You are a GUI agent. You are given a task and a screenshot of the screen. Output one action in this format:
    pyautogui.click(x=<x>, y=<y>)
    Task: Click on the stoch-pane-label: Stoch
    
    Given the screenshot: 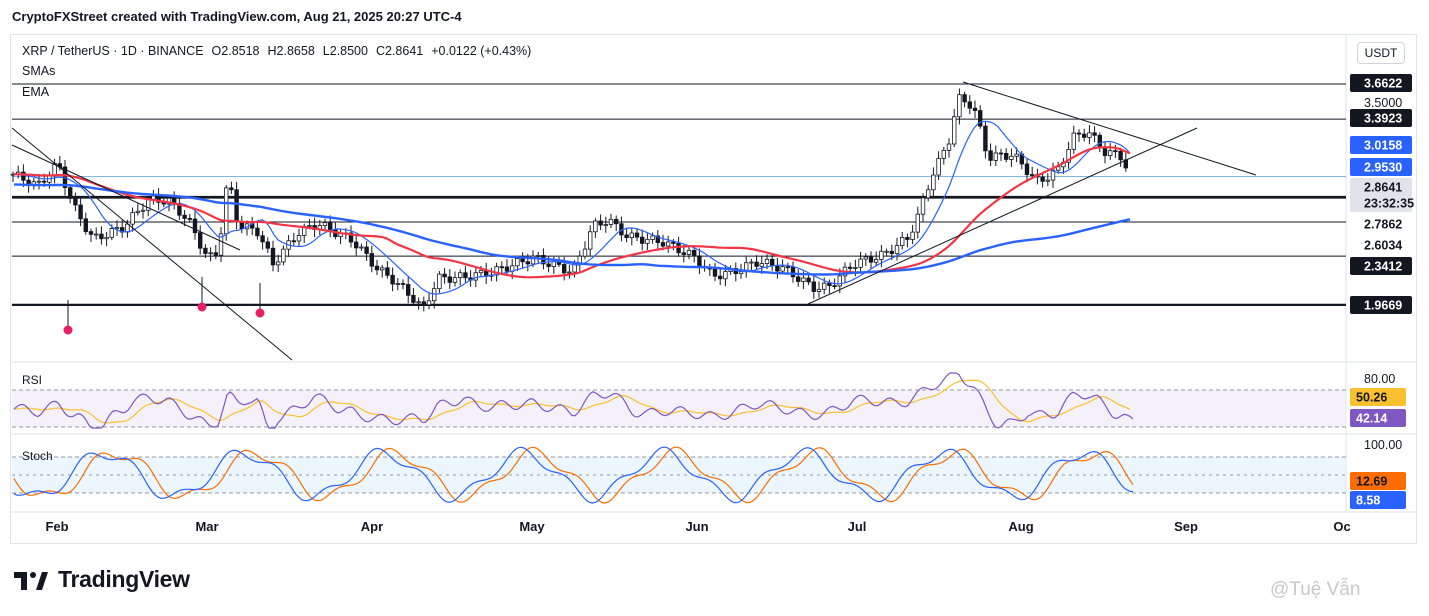 What is the action you would take?
    pyautogui.click(x=37, y=456)
    